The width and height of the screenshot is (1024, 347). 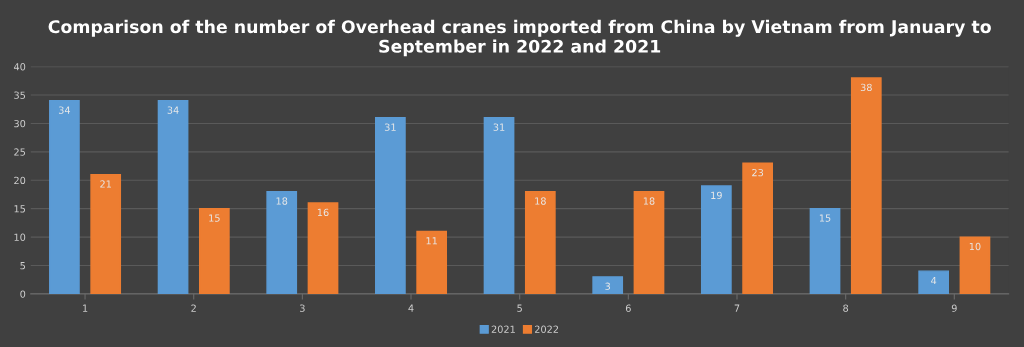 I want to click on x-tick-label: 7, so click(x=737, y=308).